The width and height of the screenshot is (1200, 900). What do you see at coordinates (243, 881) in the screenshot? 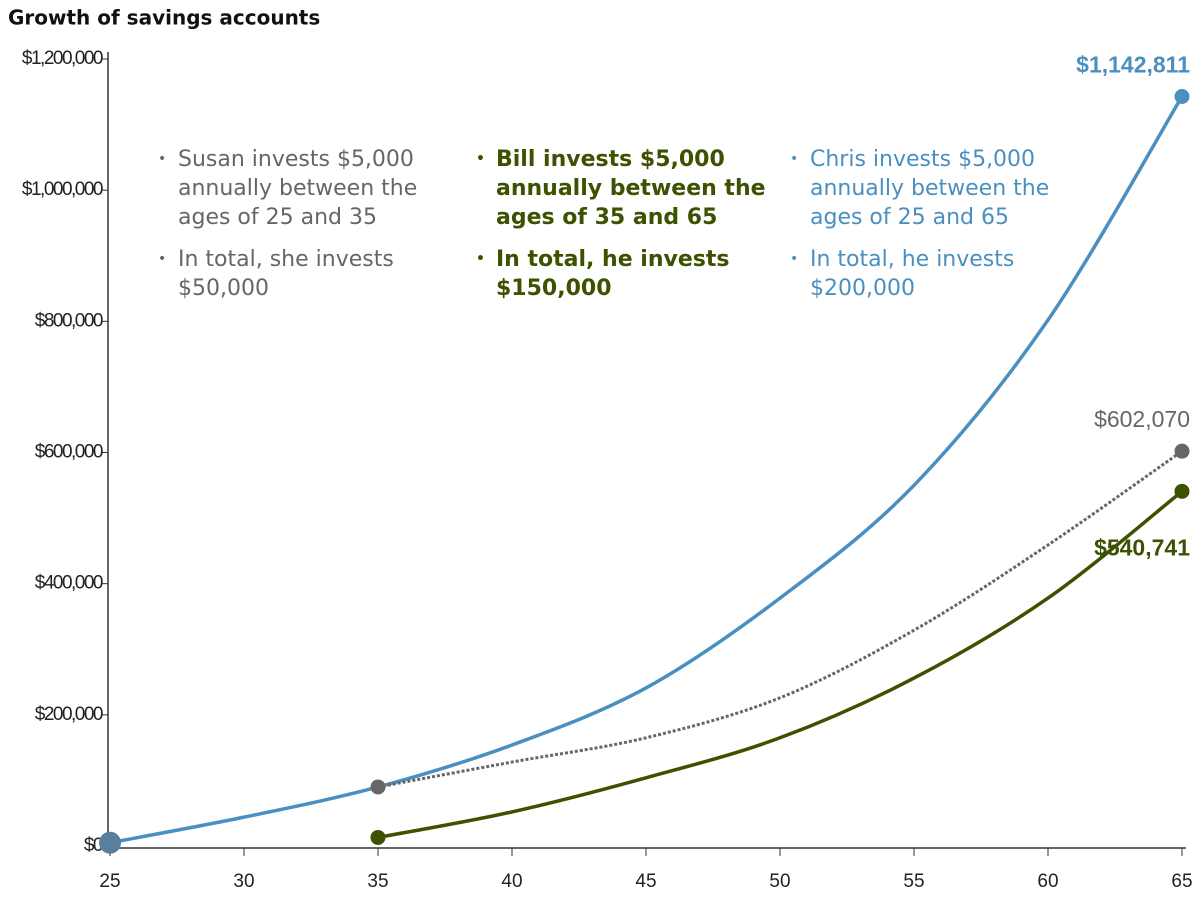
I see `x-tick-label: 30` at bounding box center [243, 881].